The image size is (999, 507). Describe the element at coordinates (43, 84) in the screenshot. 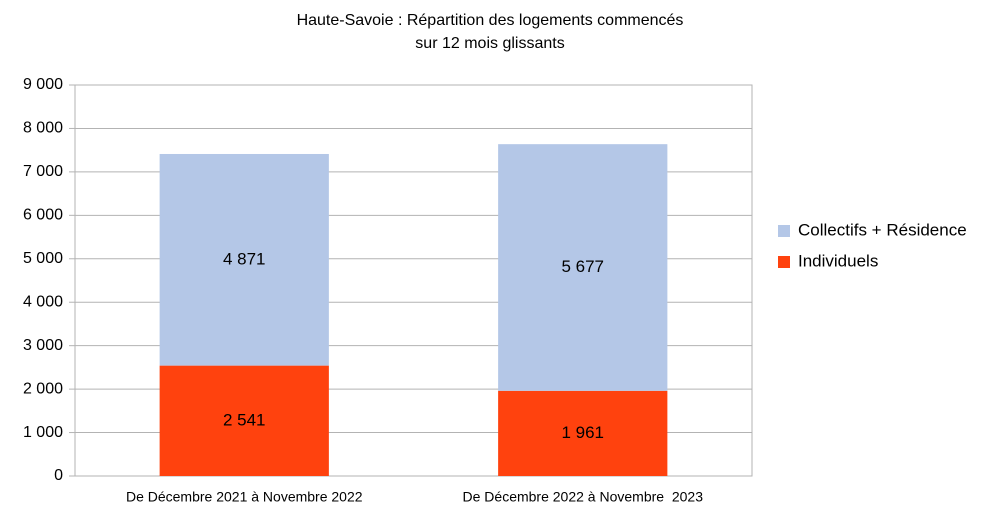

I see `y-tick-label: 9 000` at that location.